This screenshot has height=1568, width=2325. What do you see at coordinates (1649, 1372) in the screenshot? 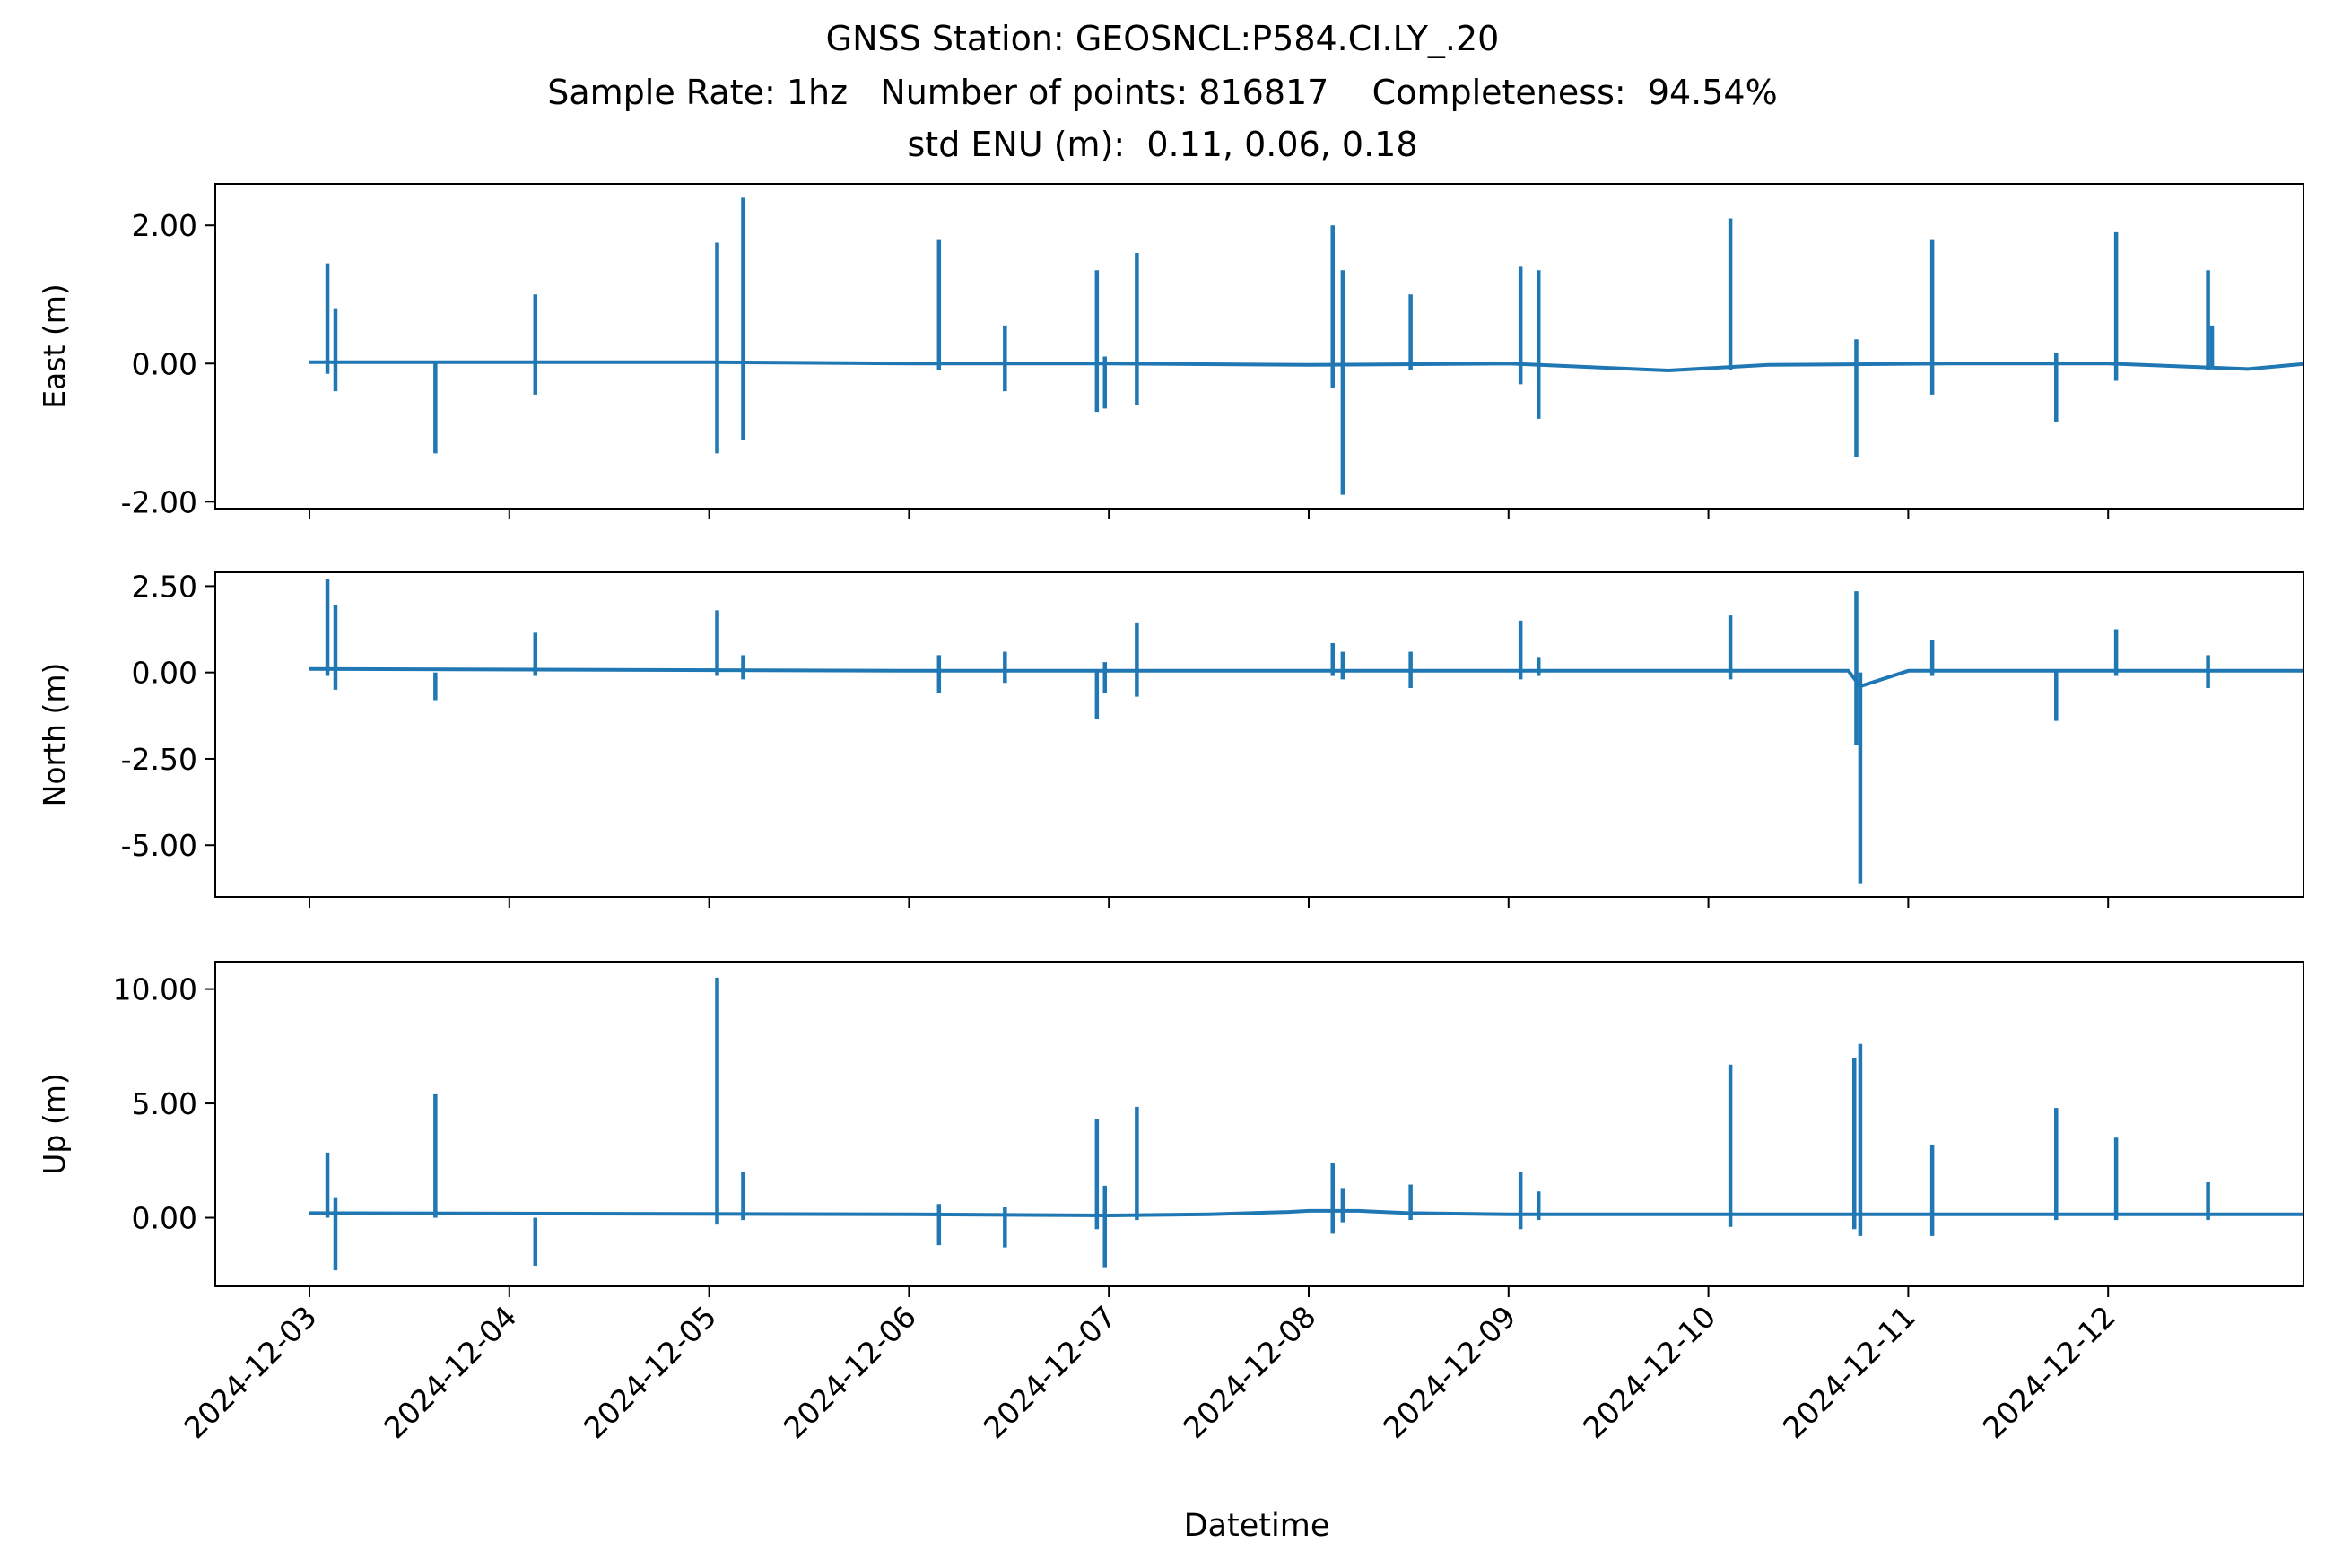
I see `x-tick-label-7: 2024-12-10` at bounding box center [1649, 1372].